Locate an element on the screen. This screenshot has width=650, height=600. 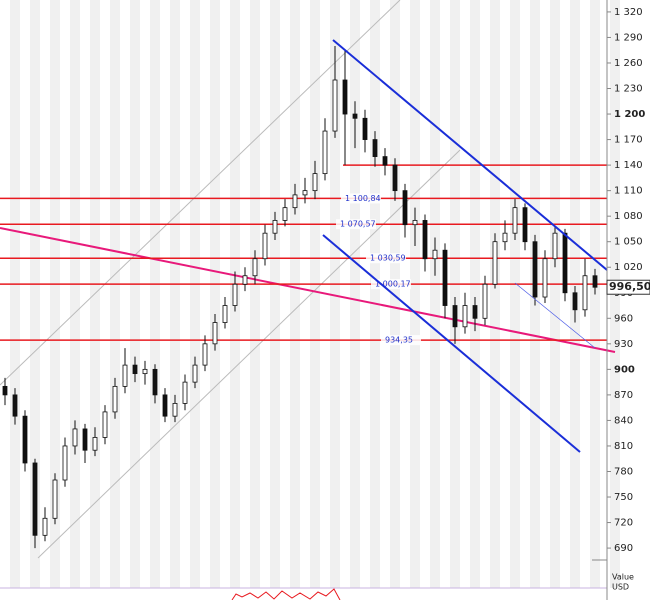
y-tick-label: 960 is located at coordinates (623, 318).